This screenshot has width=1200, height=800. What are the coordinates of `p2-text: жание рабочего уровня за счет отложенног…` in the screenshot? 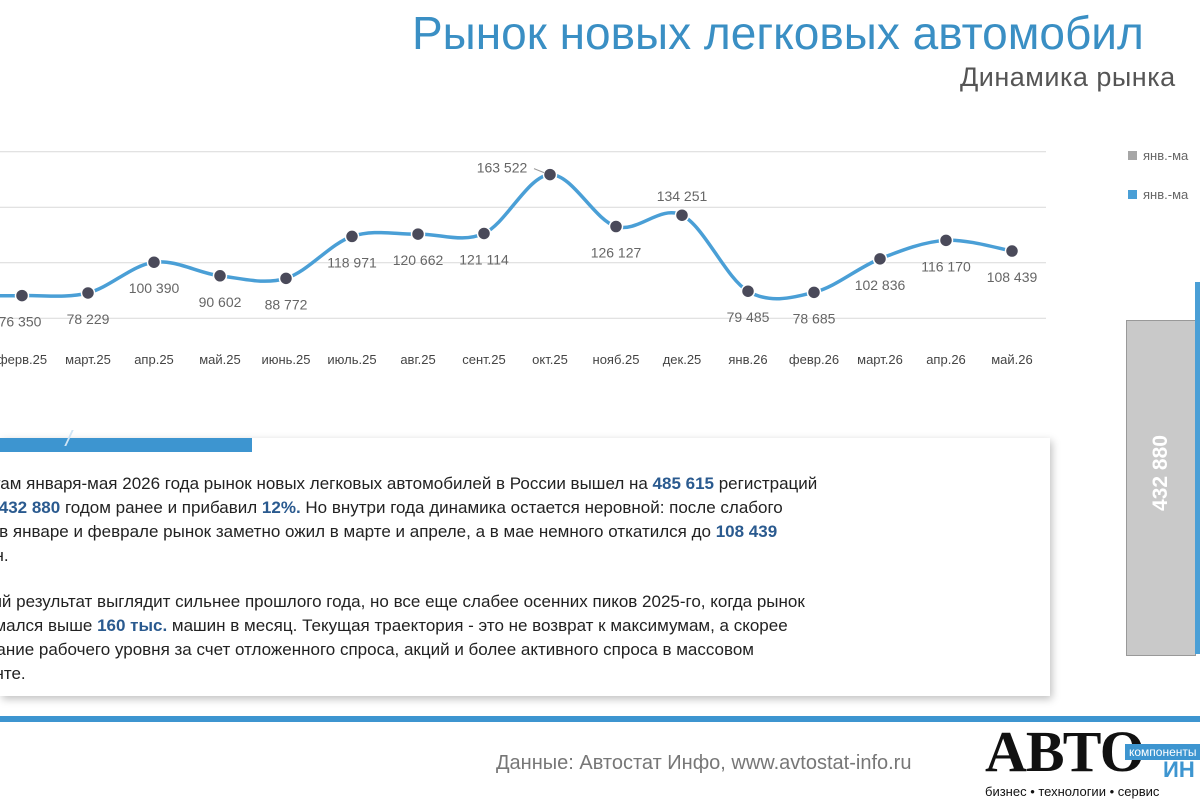 It's located at (377, 649).